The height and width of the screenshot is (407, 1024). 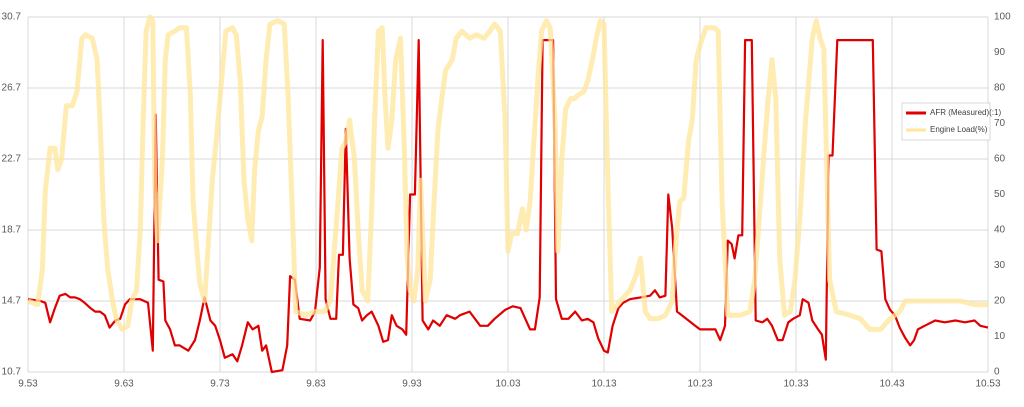 What do you see at coordinates (603, 384) in the screenshot?
I see `x-tick-label: 10.13` at bounding box center [603, 384].